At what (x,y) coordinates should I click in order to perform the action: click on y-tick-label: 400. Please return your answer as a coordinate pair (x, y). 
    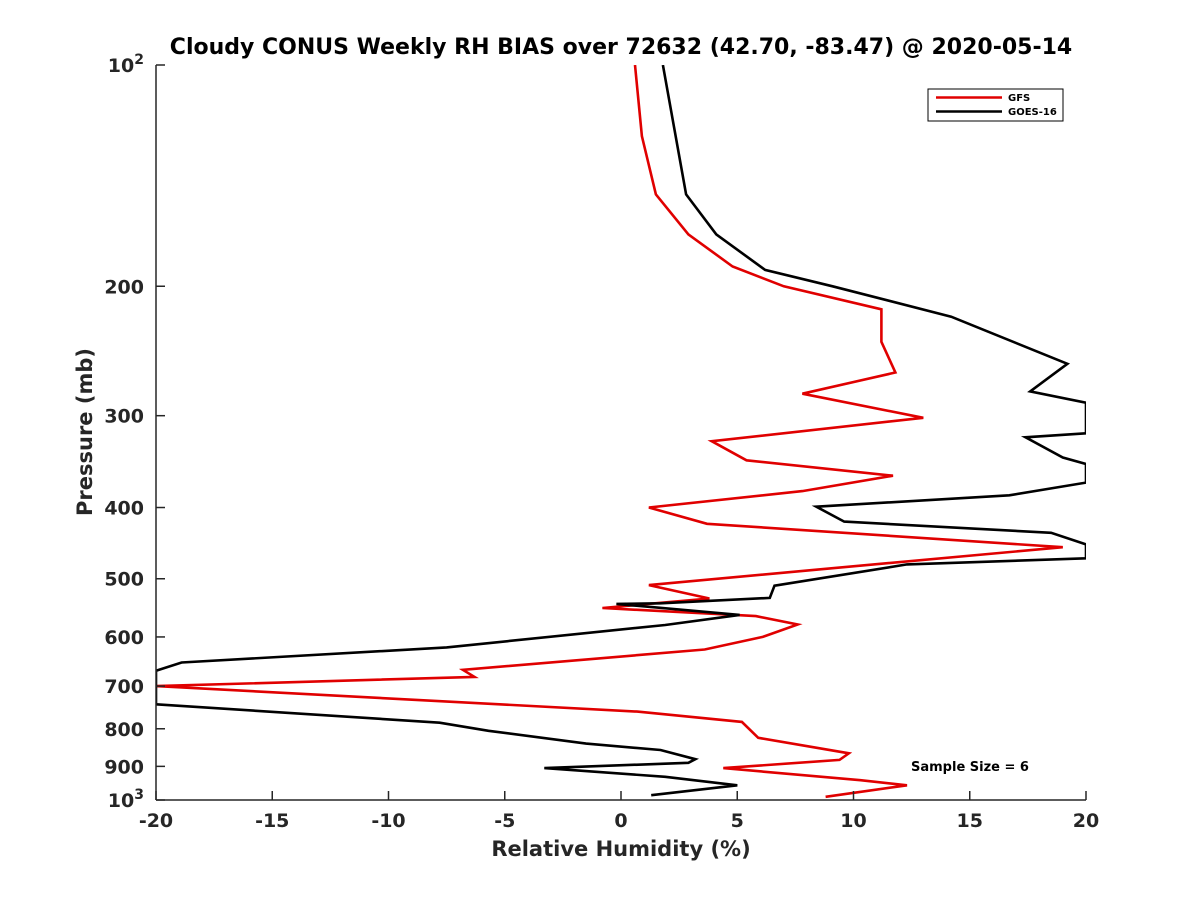
    Looking at the image, I should click on (124, 509).